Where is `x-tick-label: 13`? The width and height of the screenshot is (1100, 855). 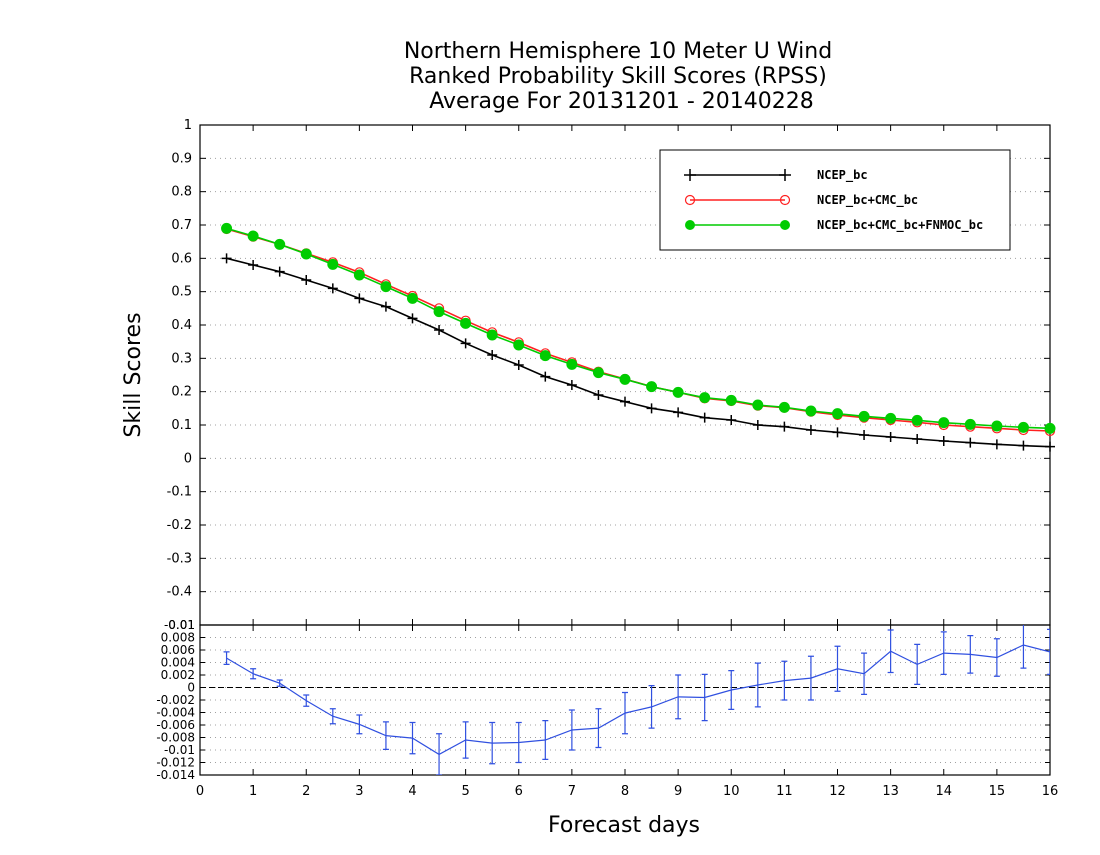
x-tick-label: 13 is located at coordinates (890, 791).